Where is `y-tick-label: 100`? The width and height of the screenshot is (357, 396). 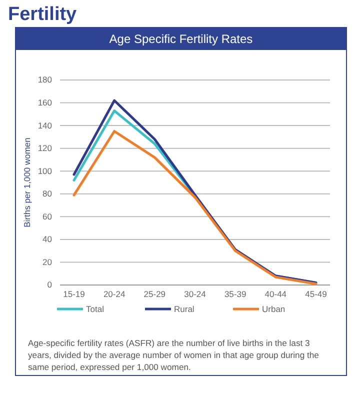
y-tick-label: 100 is located at coordinates (45, 171).